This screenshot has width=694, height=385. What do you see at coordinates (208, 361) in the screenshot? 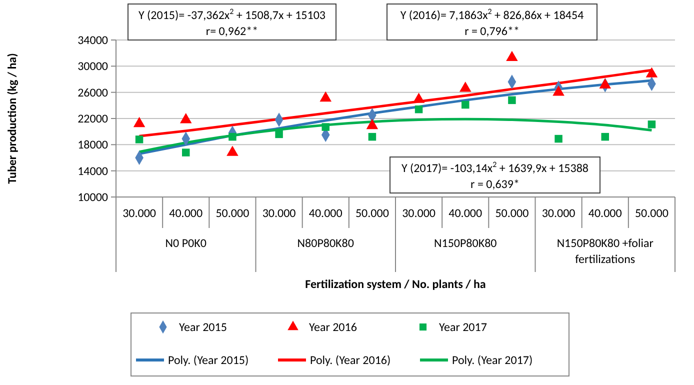
I see `legend-label: Poly. (Year 2015)` at bounding box center [208, 361].